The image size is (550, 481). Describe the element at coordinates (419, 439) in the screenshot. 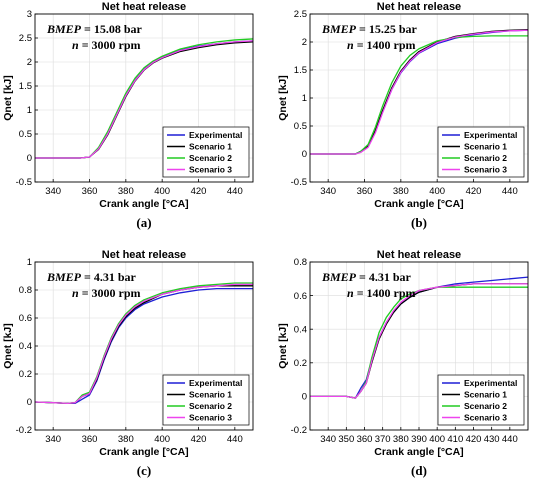

I see `x-tick-label: 390` at that location.